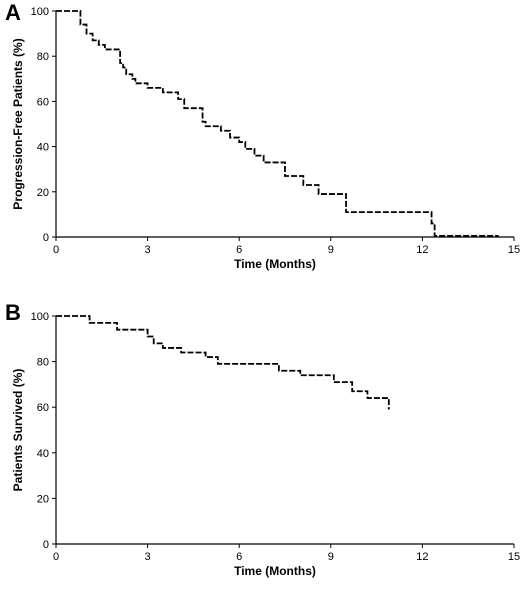  Describe the element at coordinates (43, 408) in the screenshot. I see `panel-b-y-tick-label: 60` at that location.